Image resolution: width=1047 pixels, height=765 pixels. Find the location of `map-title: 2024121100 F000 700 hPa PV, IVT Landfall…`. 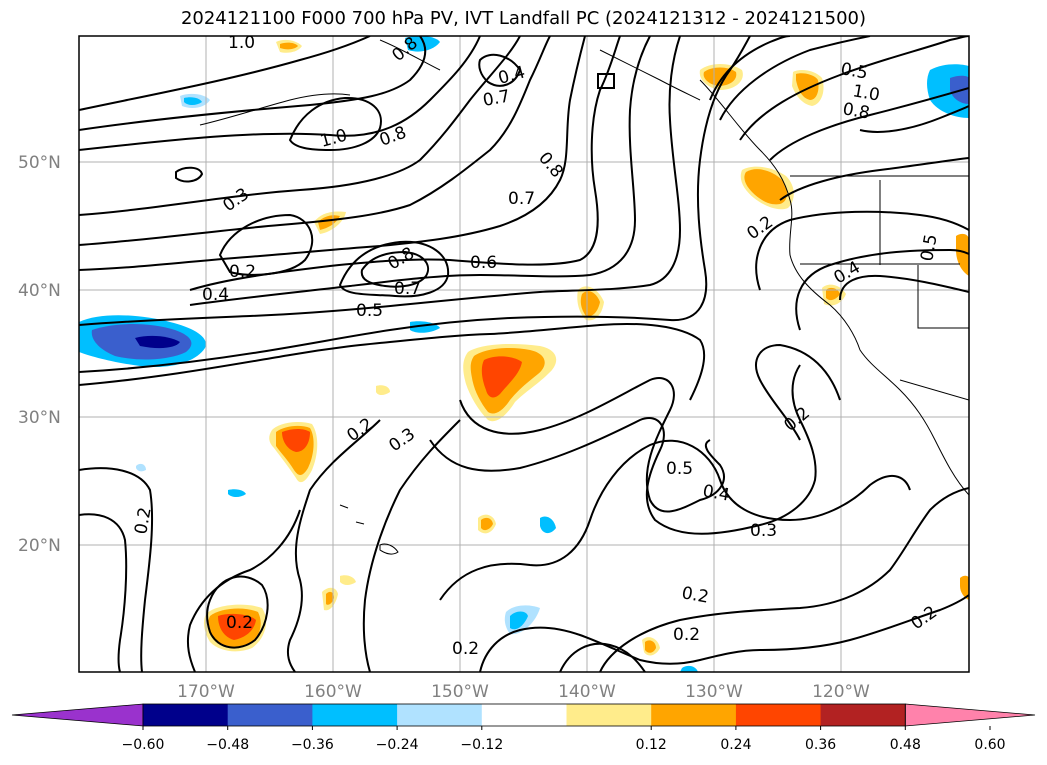

map-title: 2024121100 F000 700 hPa PV, IVT Landfall… is located at coordinates (523, 18).